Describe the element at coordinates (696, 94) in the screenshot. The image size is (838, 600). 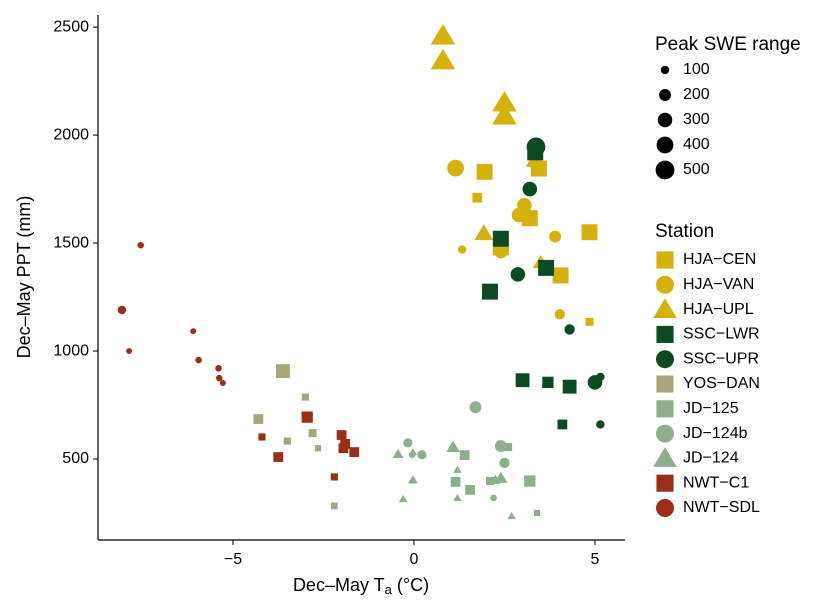
I see `size-legend-label: 200` at that location.